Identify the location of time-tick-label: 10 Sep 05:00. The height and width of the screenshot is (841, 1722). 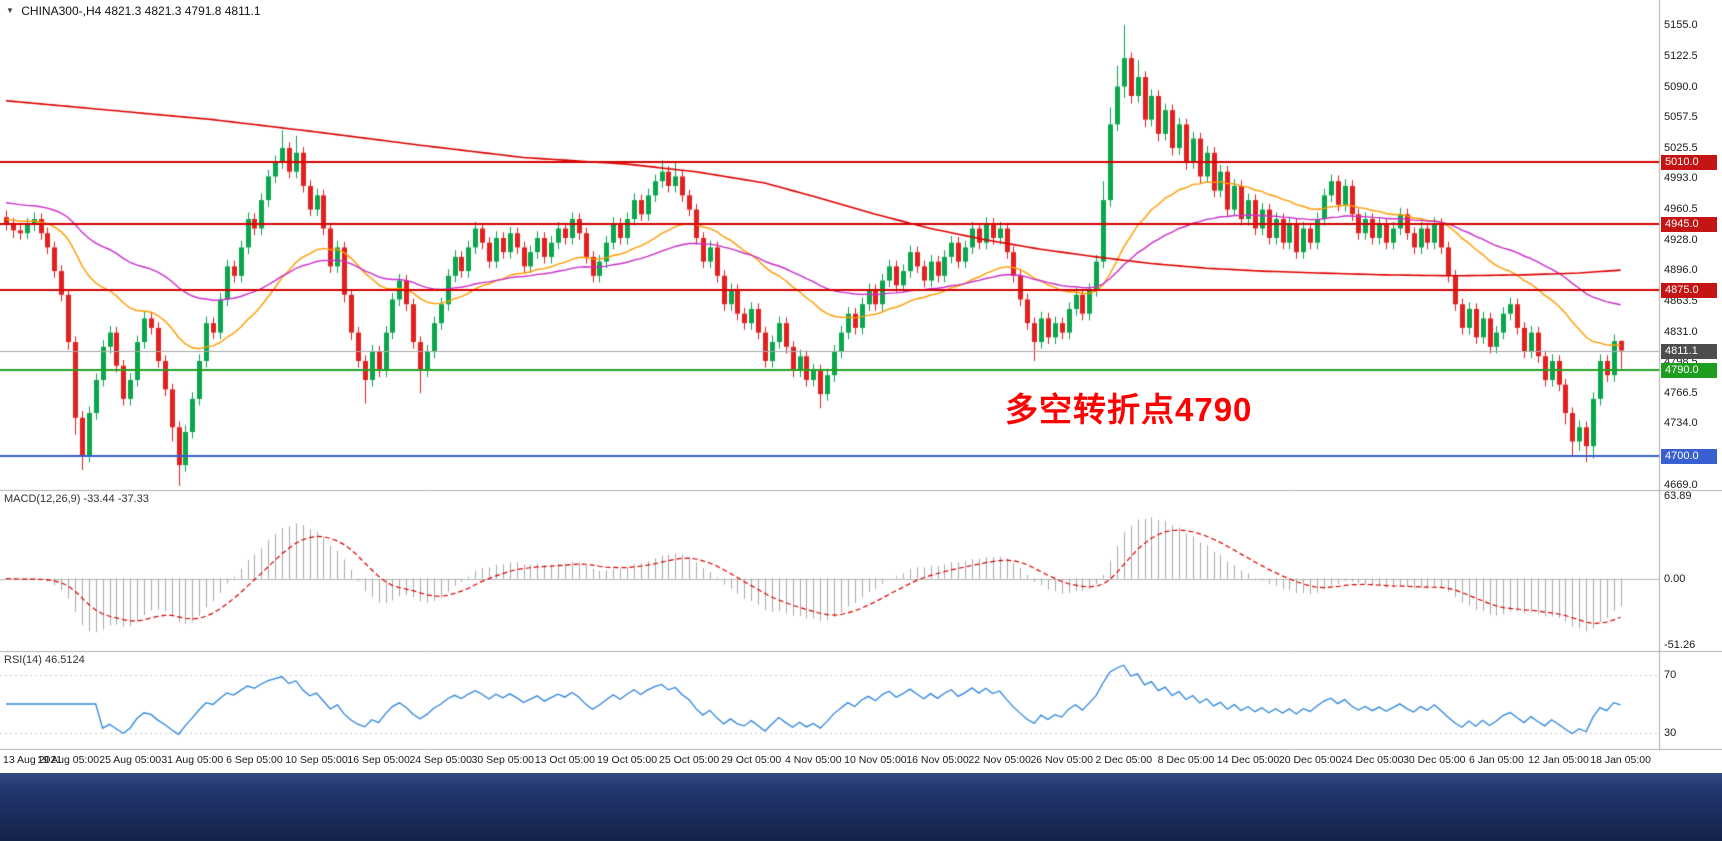
(316, 760).